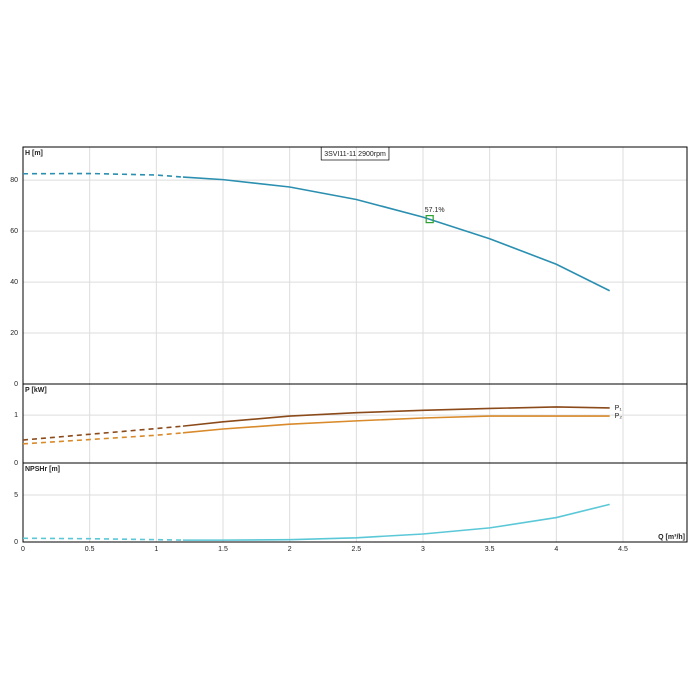  I want to click on y-axis-label: NPSHr [m], so click(42, 469).